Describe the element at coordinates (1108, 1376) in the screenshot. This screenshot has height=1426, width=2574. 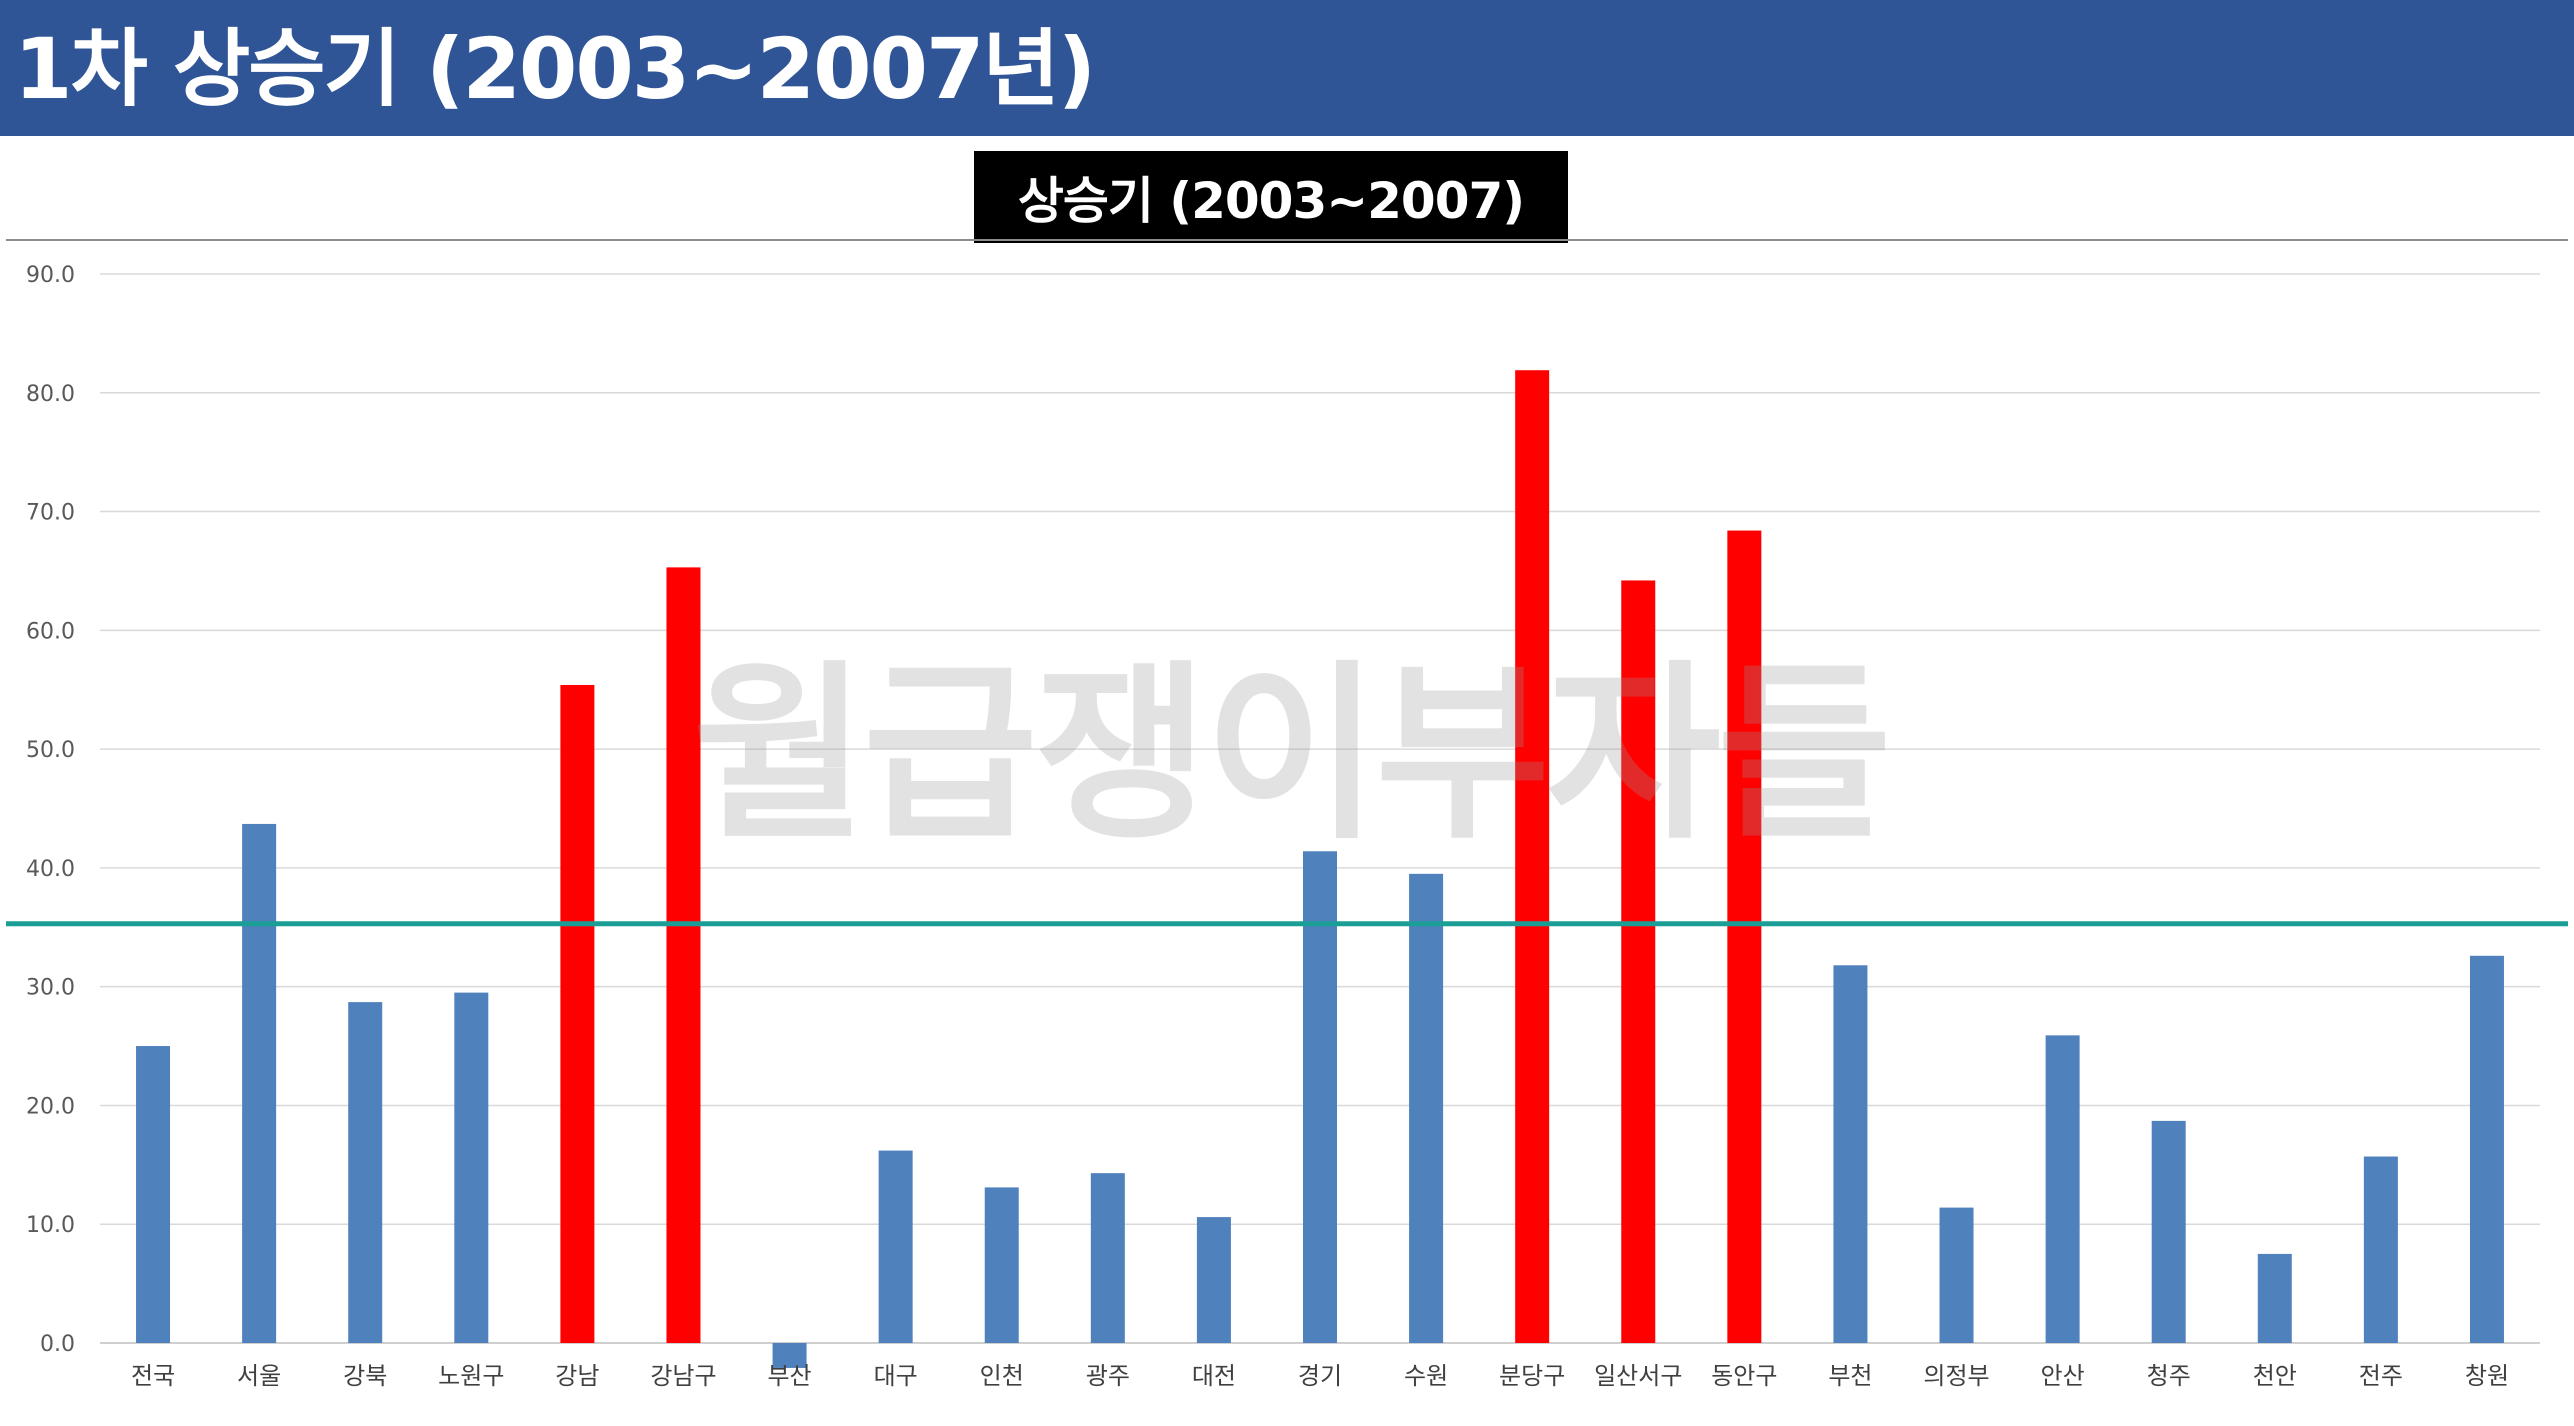
I see `x-tick-label: 광주` at that location.